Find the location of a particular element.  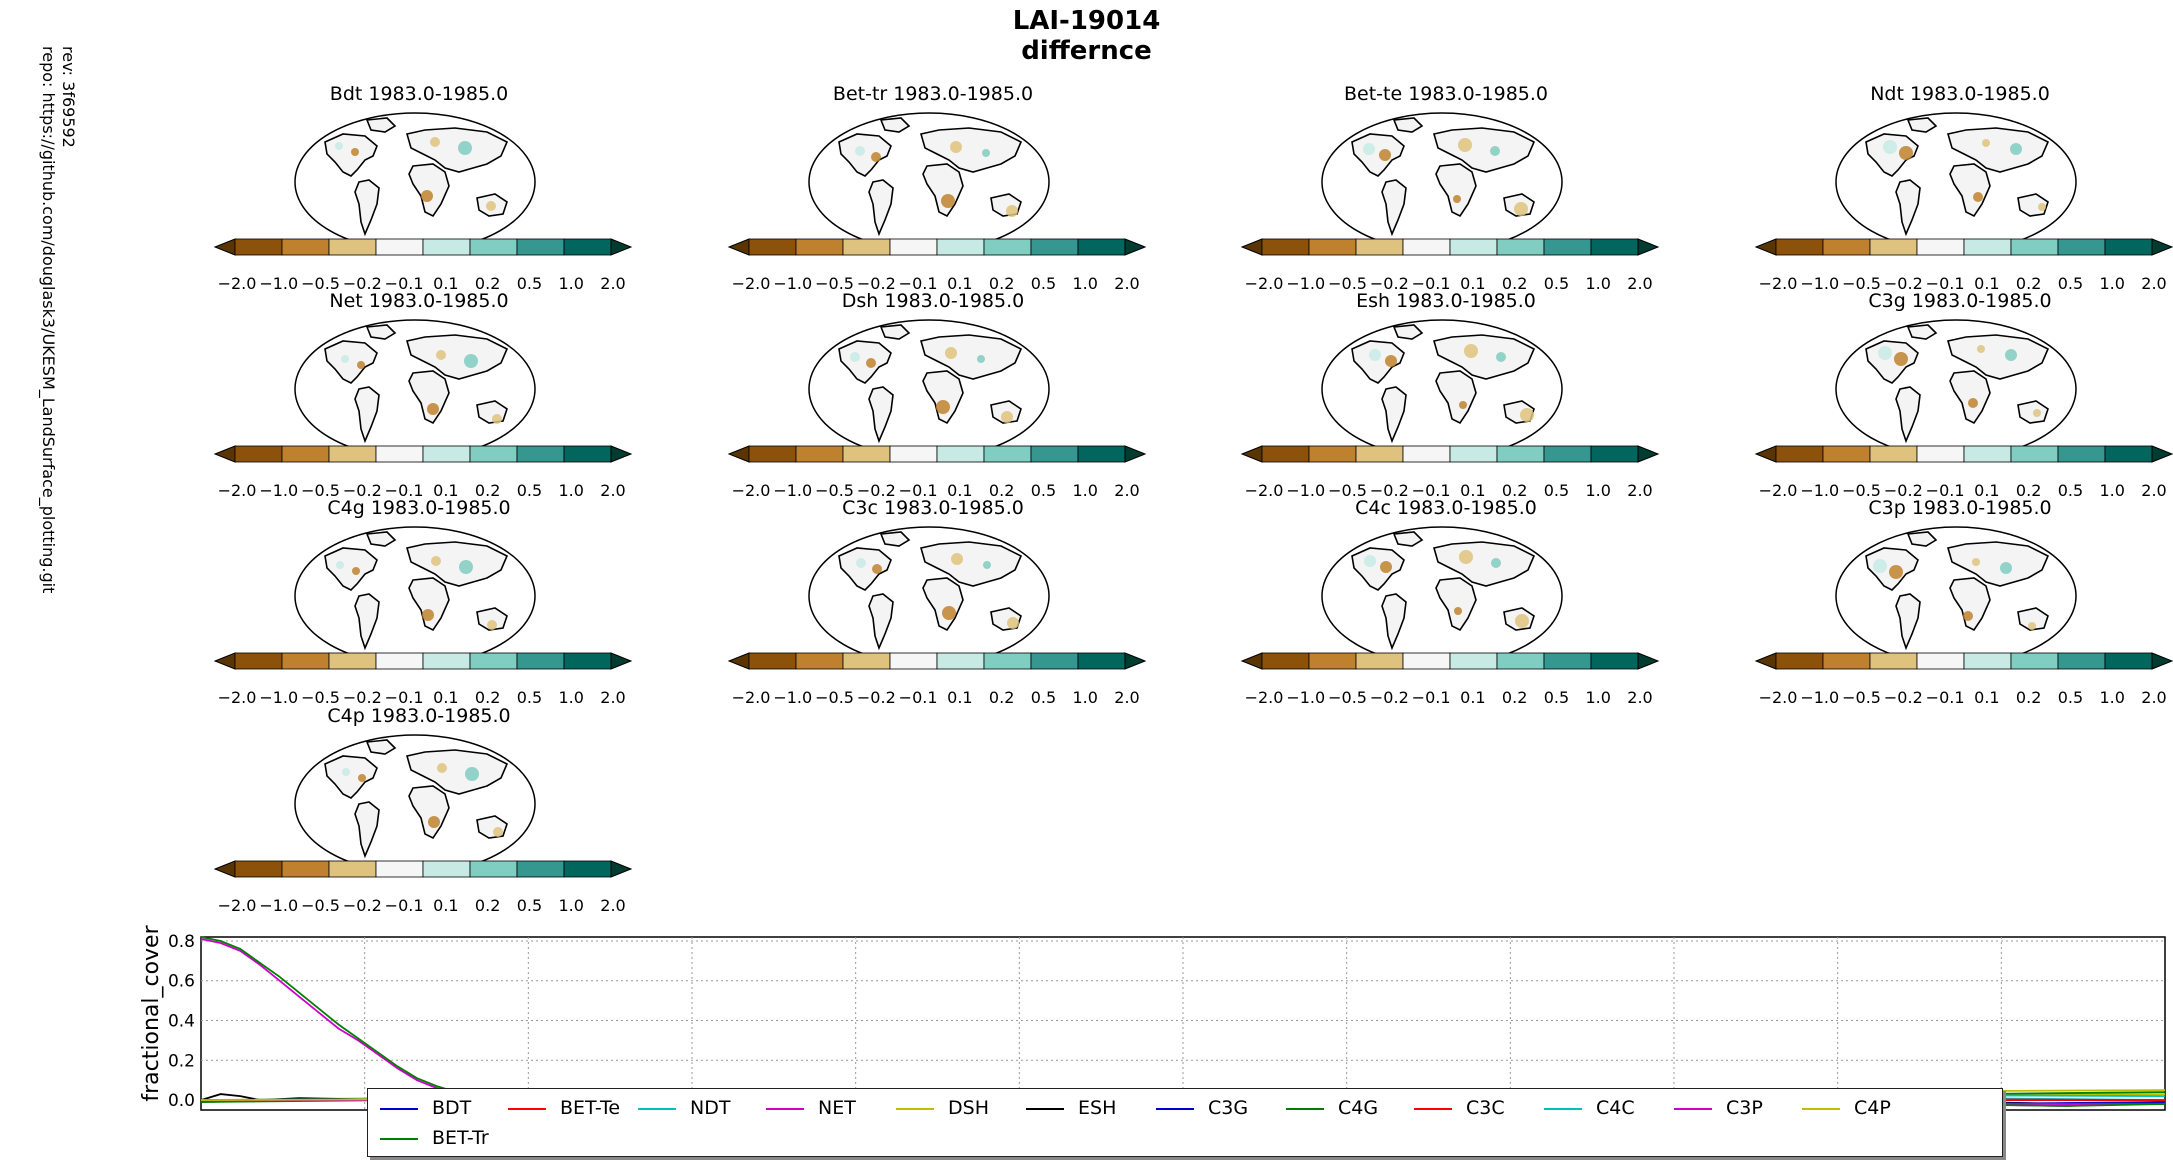

panel-title: C3p 1983.0-1985.0 is located at coordinates (1960, 508).